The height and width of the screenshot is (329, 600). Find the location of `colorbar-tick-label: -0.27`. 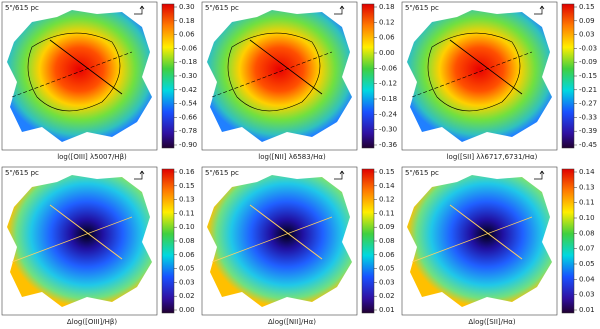

colorbar-tick-label: -0.27 is located at coordinates (588, 104).